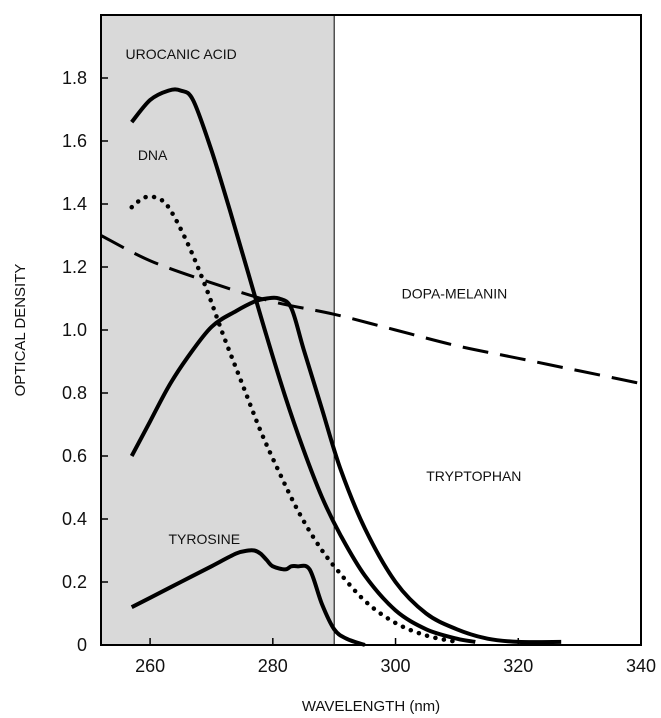  I want to click on y-tick-label: 1.8, so click(74, 78).